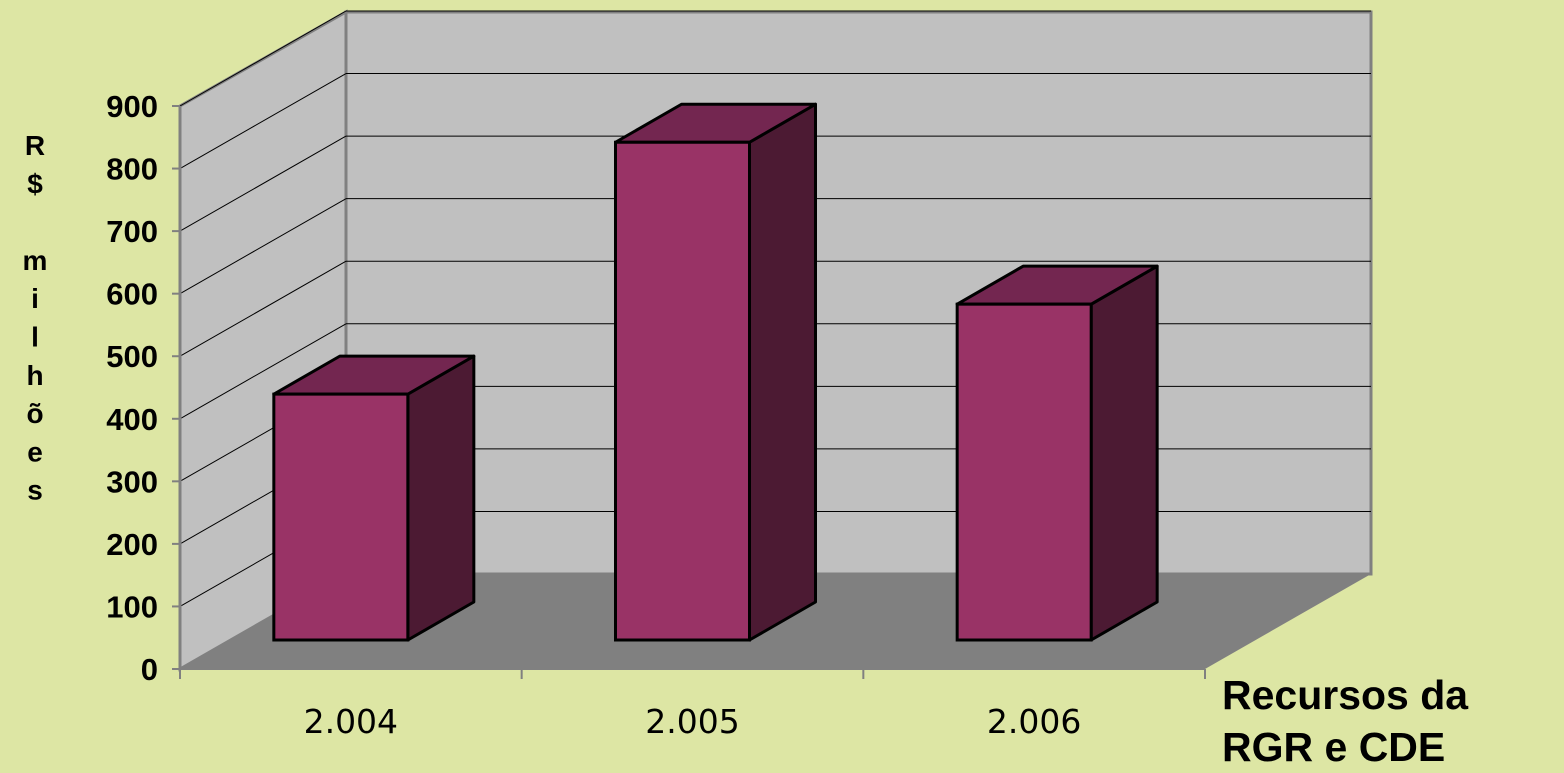 The width and height of the screenshot is (1564, 773). I want to click on y-tick-label: 700, so click(132, 231).